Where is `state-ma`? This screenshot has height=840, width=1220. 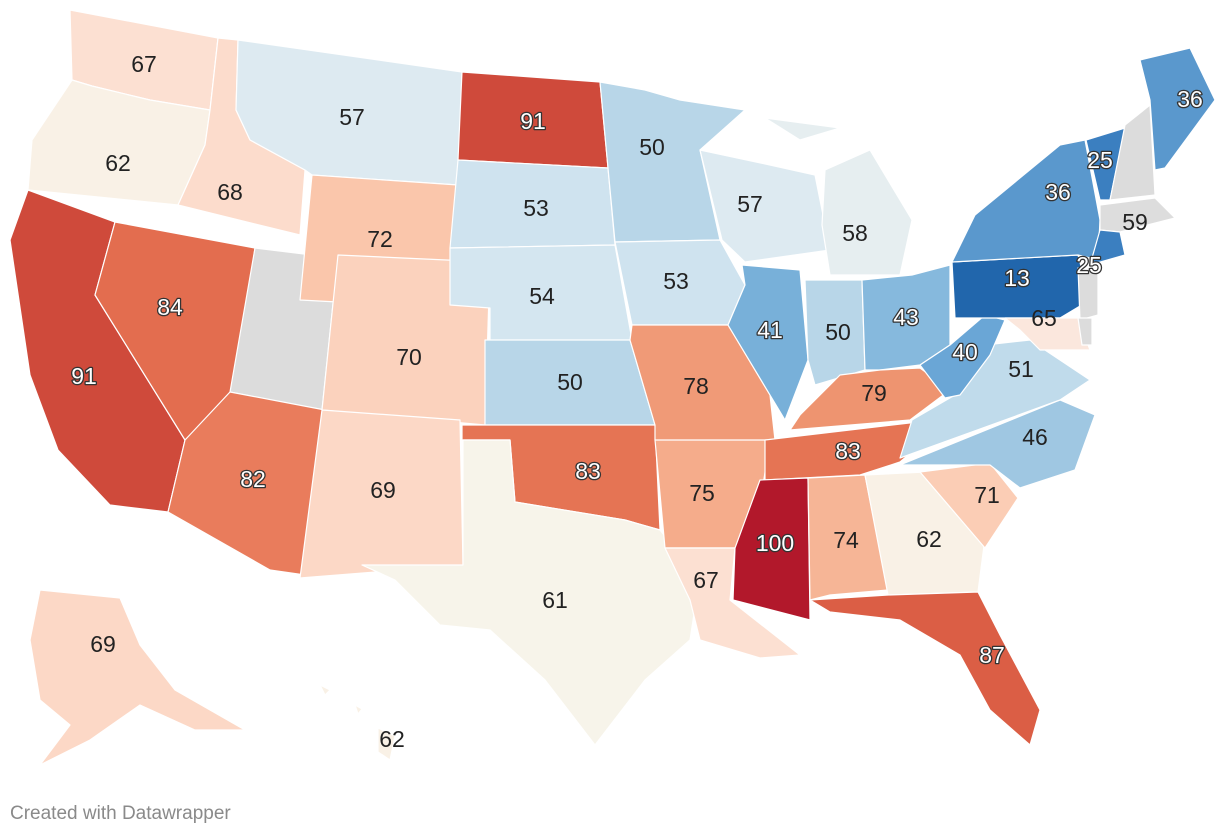
state-ma is located at coordinates (1137, 215).